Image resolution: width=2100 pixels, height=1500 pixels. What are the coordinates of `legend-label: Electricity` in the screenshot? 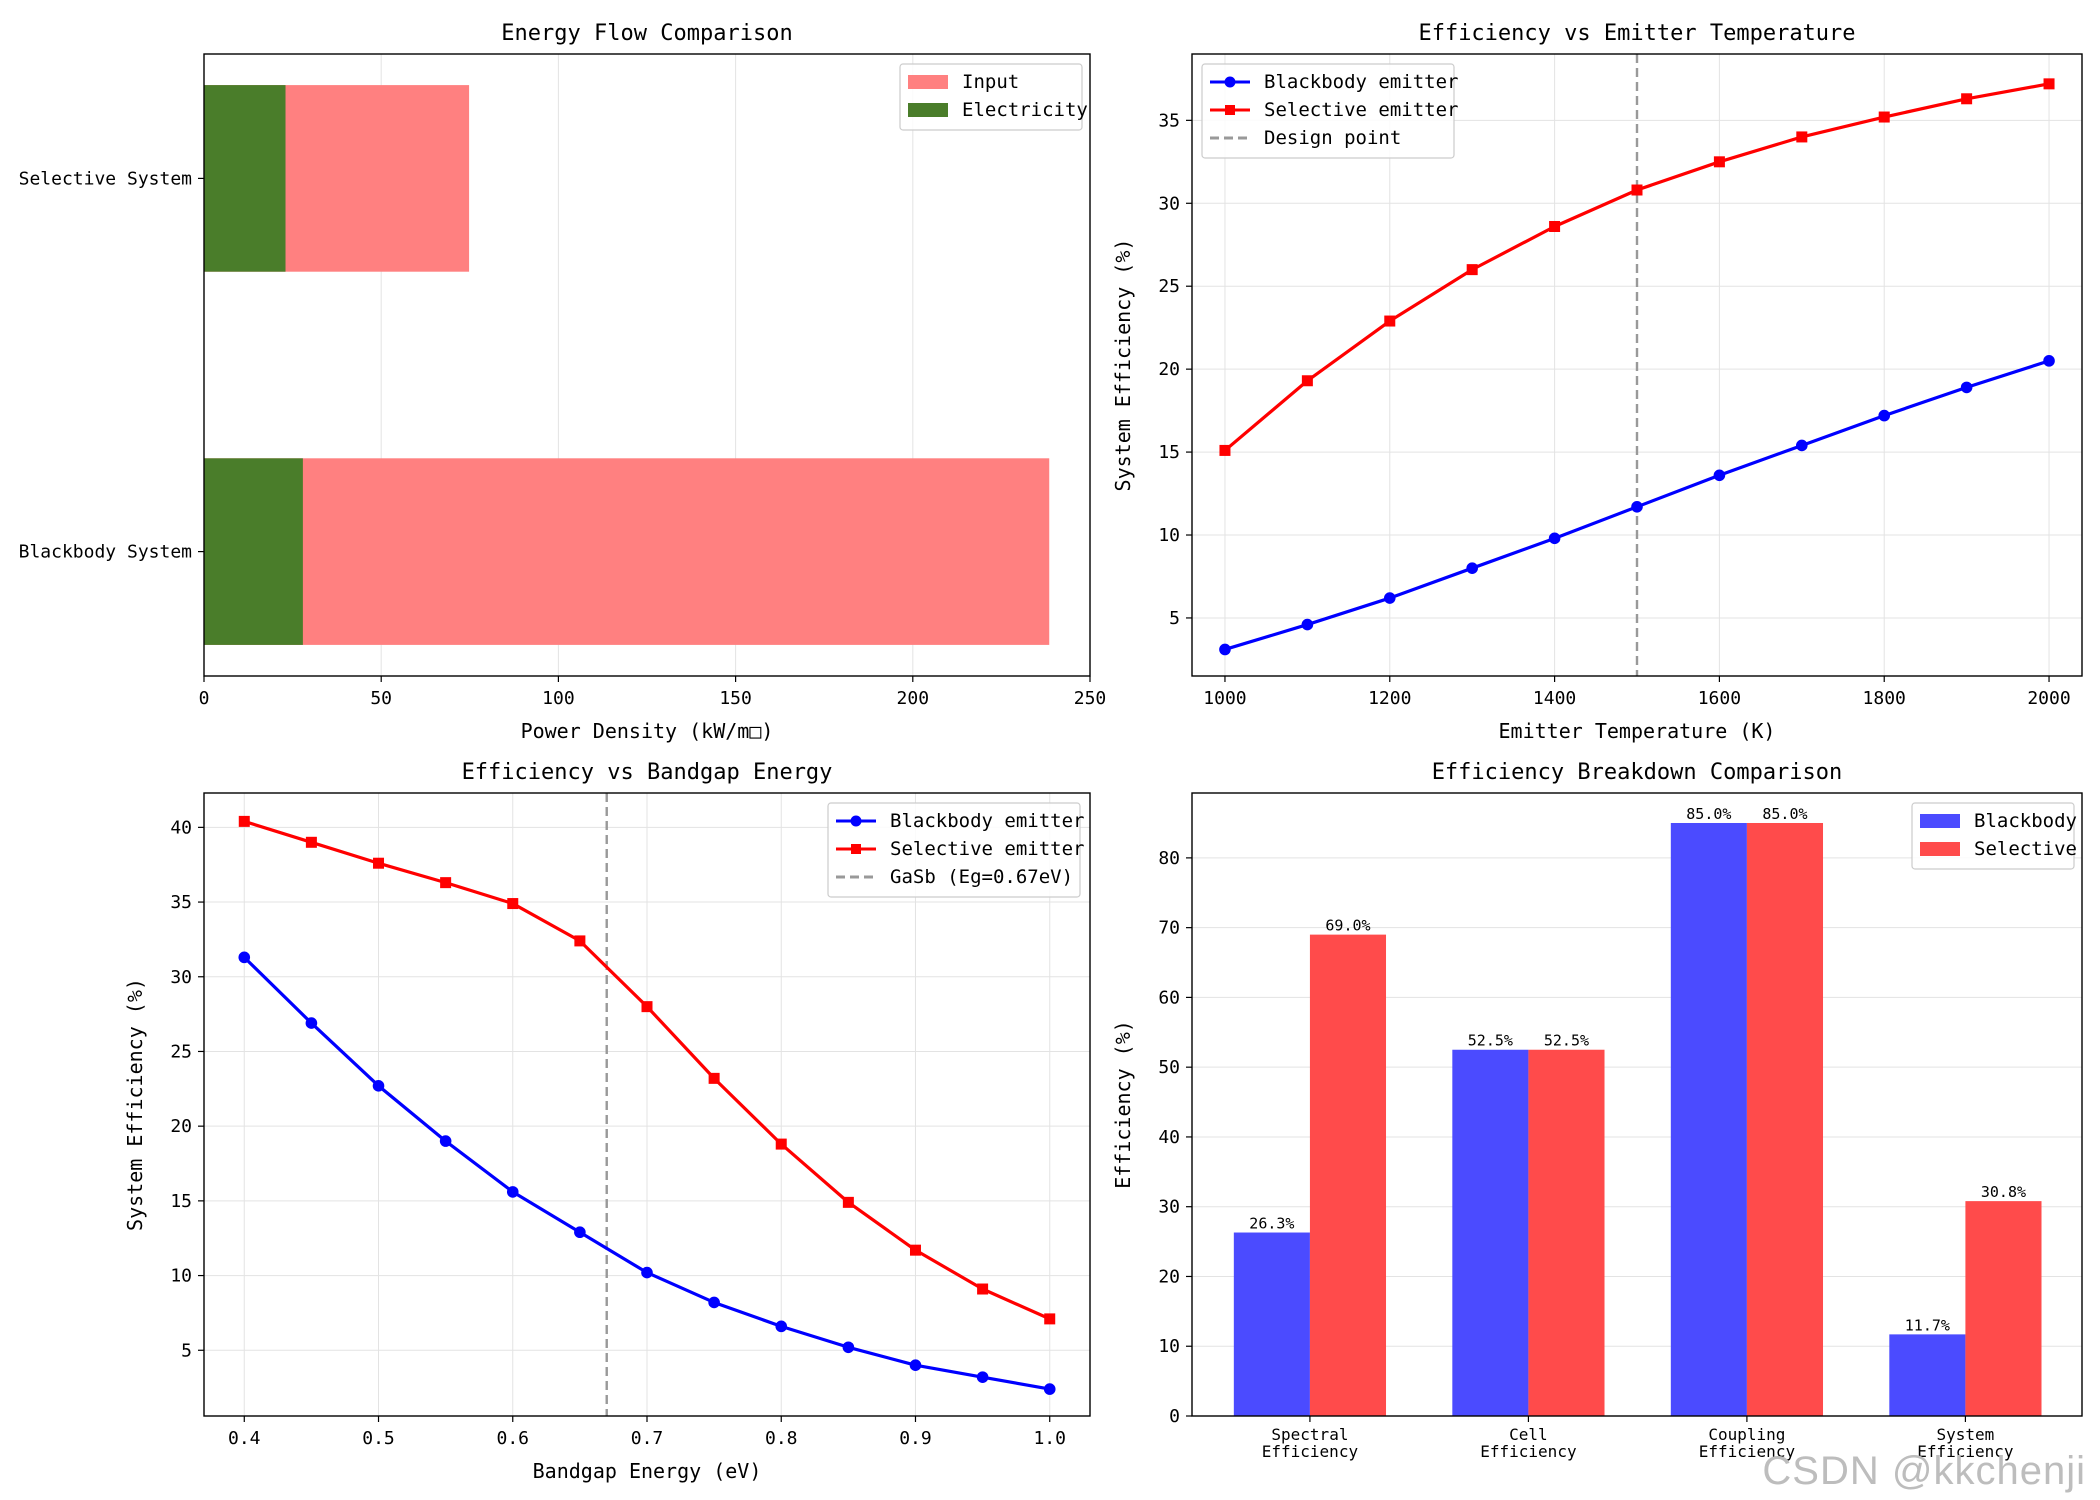 It's located at (1025, 110).